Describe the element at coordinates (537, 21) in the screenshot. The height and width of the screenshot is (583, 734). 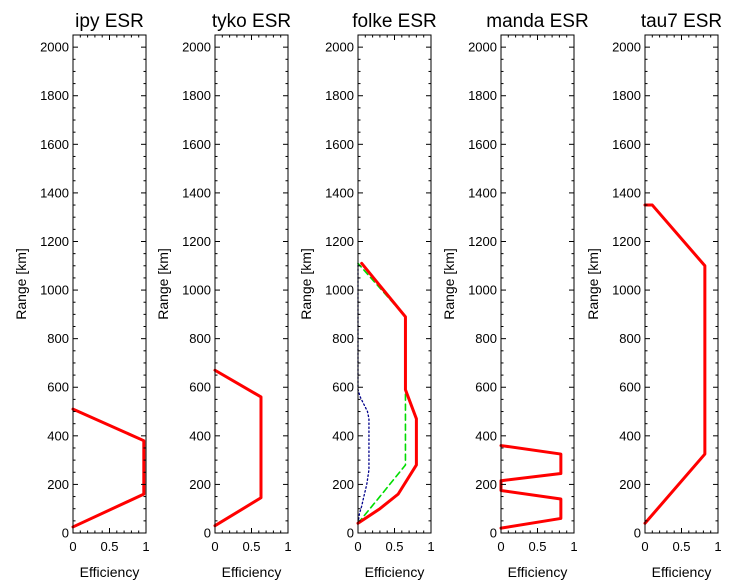
I see `chart-title: manda ESR` at that location.